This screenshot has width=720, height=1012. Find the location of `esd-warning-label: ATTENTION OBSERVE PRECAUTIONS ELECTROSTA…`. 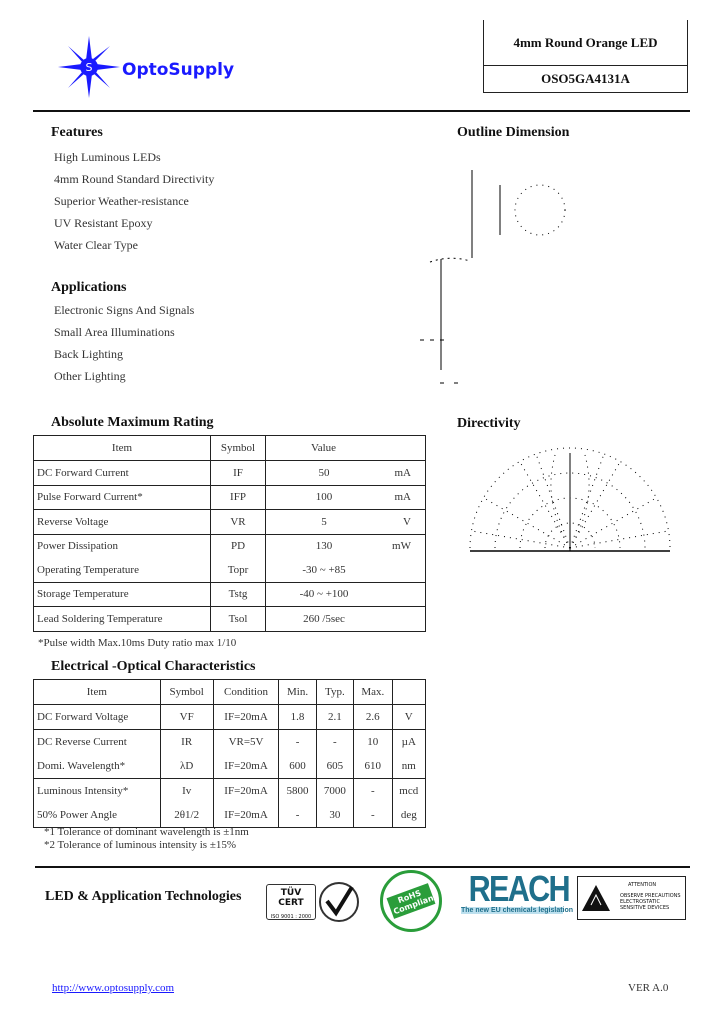

esd-warning-label: ATTENTION OBSERVE PRECAUTIONS ELECTROSTA… is located at coordinates (631, 898).